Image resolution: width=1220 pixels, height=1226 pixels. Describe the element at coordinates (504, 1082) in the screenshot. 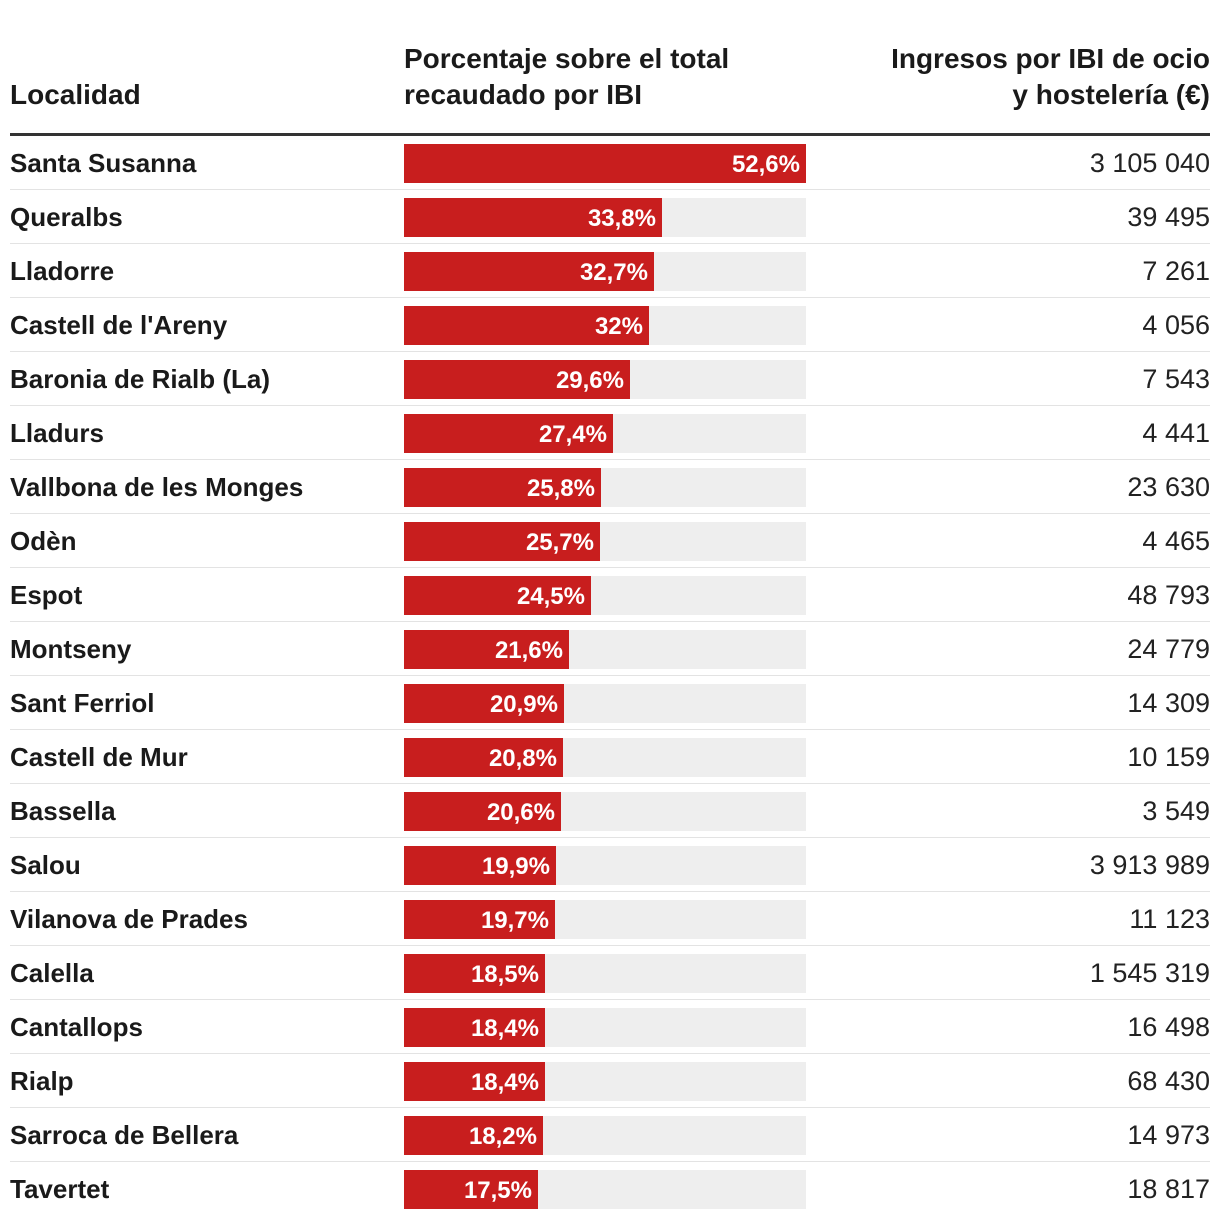

I see `bar-value-label: 18,4%` at that location.